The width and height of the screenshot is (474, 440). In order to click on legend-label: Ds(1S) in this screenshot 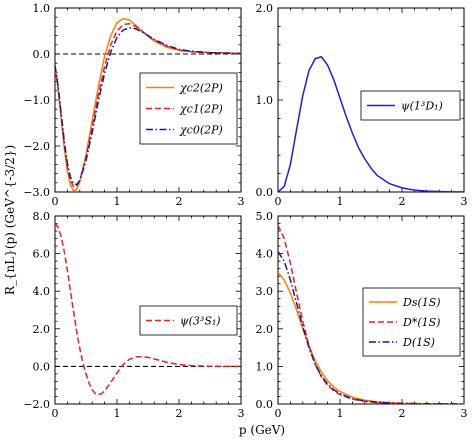, I will do `click(421, 302)`.